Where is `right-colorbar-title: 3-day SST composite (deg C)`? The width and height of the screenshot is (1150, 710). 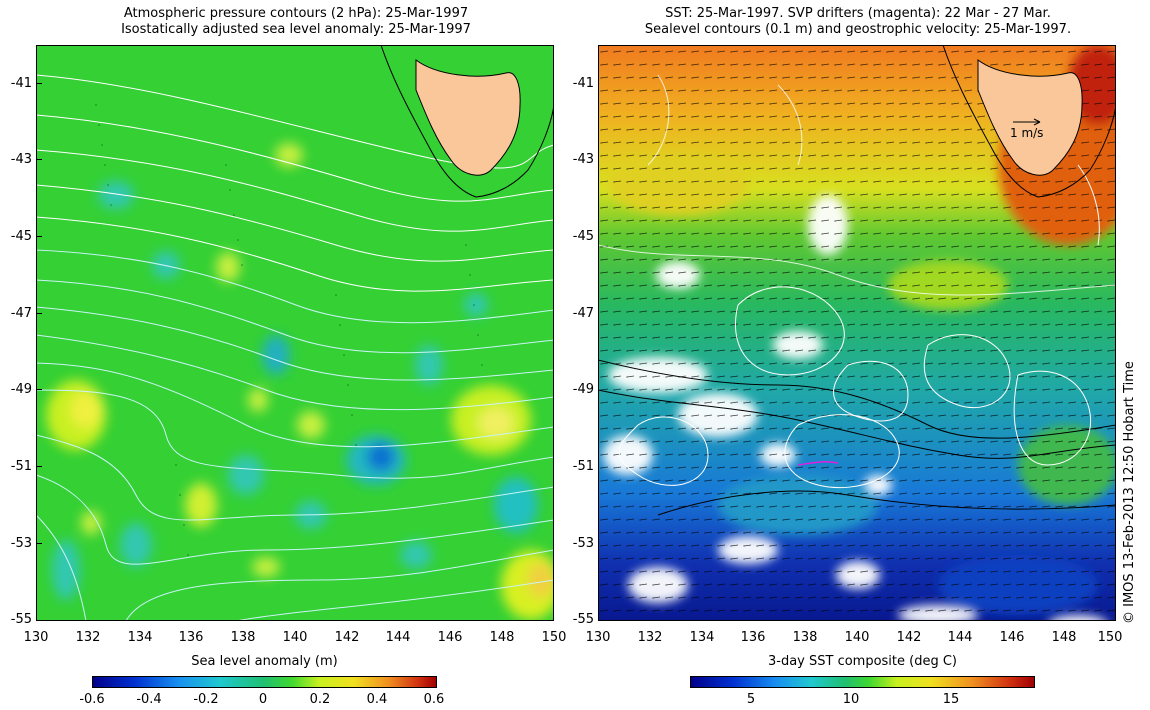
right-colorbar-title: 3-day SST composite (deg C) is located at coordinates (862, 661).